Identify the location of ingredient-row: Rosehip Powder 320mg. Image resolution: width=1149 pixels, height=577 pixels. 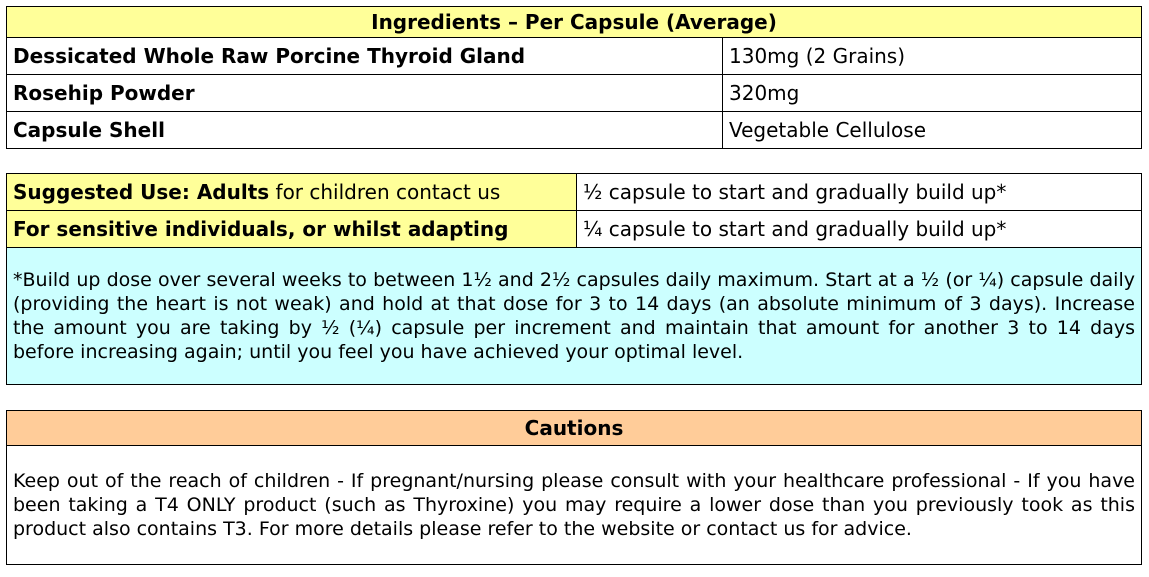
(574, 93).